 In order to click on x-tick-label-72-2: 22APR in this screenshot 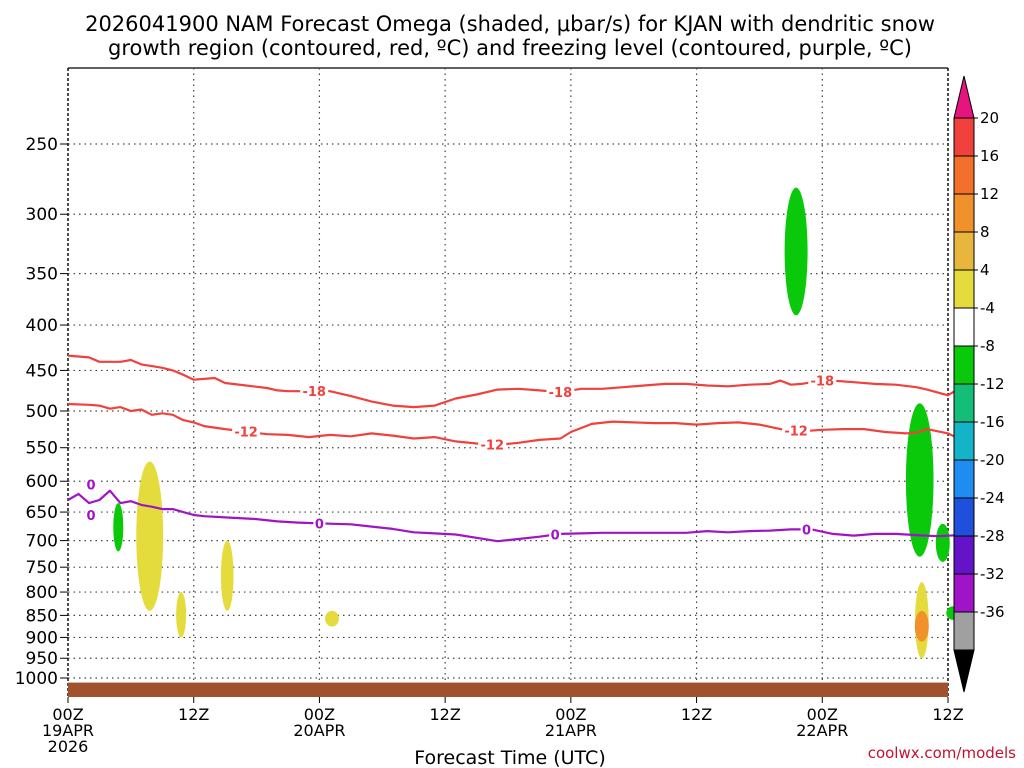, I will do `click(822, 730)`.